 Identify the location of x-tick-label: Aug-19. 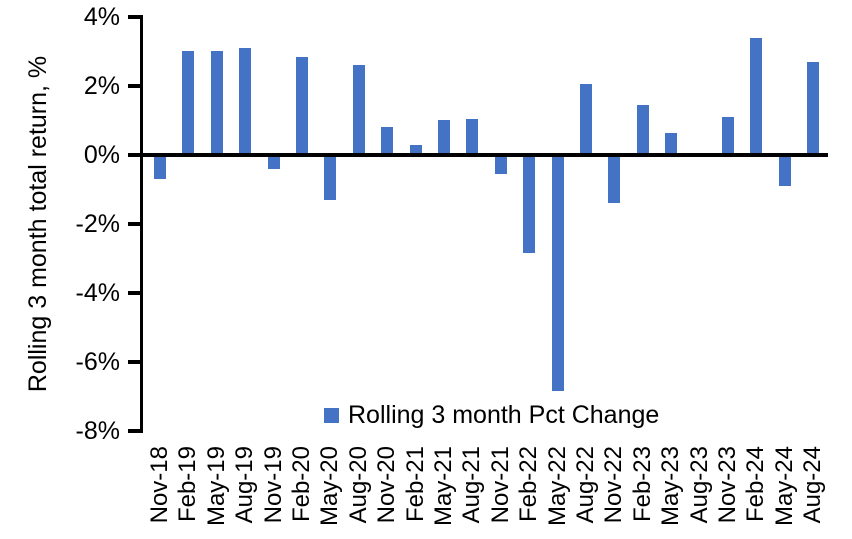
(244, 485).